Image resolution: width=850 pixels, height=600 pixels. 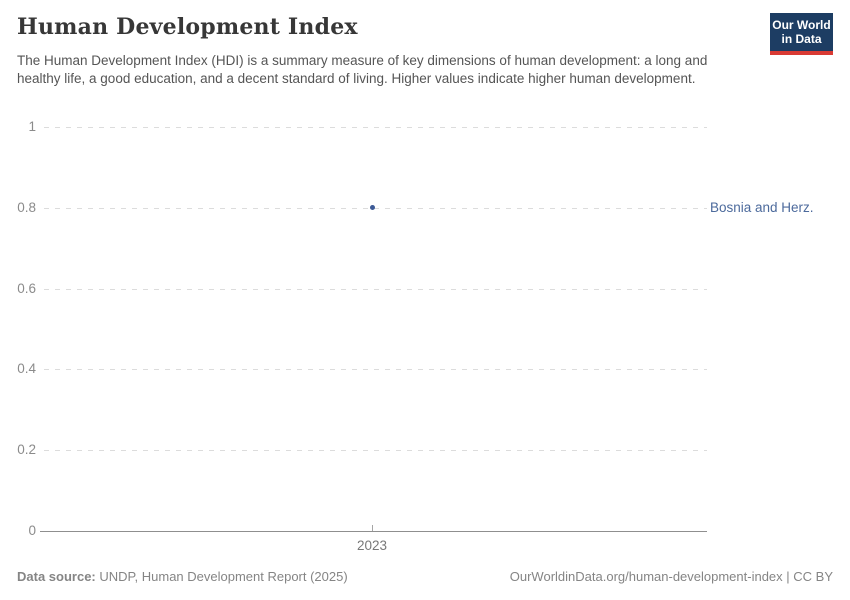 I want to click on x-axis-label: 2023, so click(x=372, y=545).